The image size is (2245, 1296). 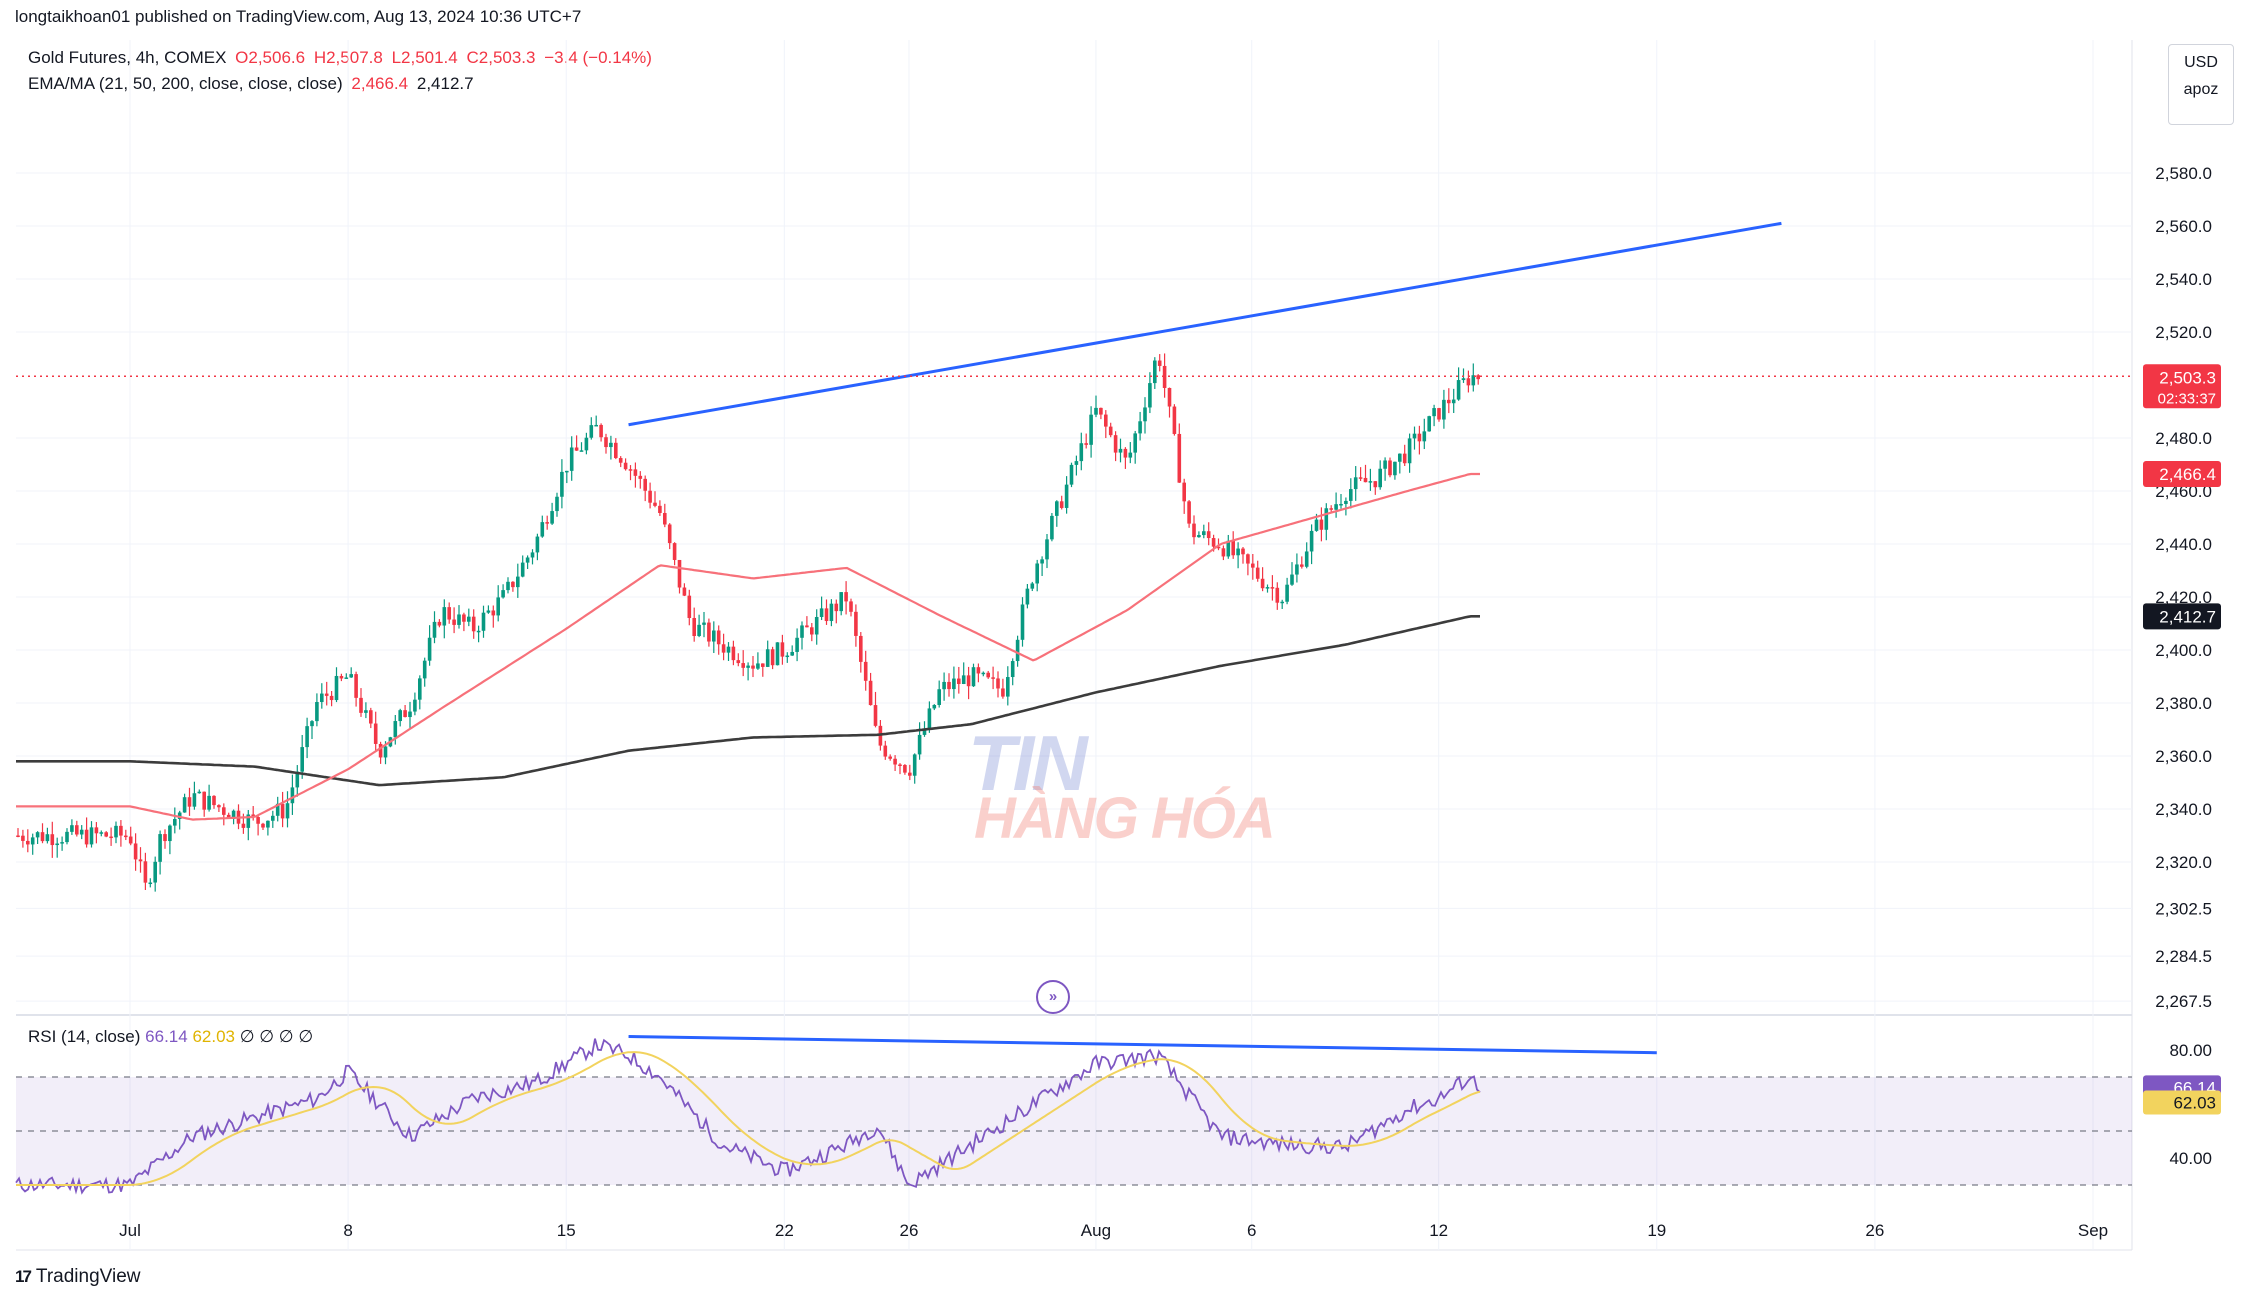 I want to click on price-tick: 2,284.5, so click(x=2183, y=956).